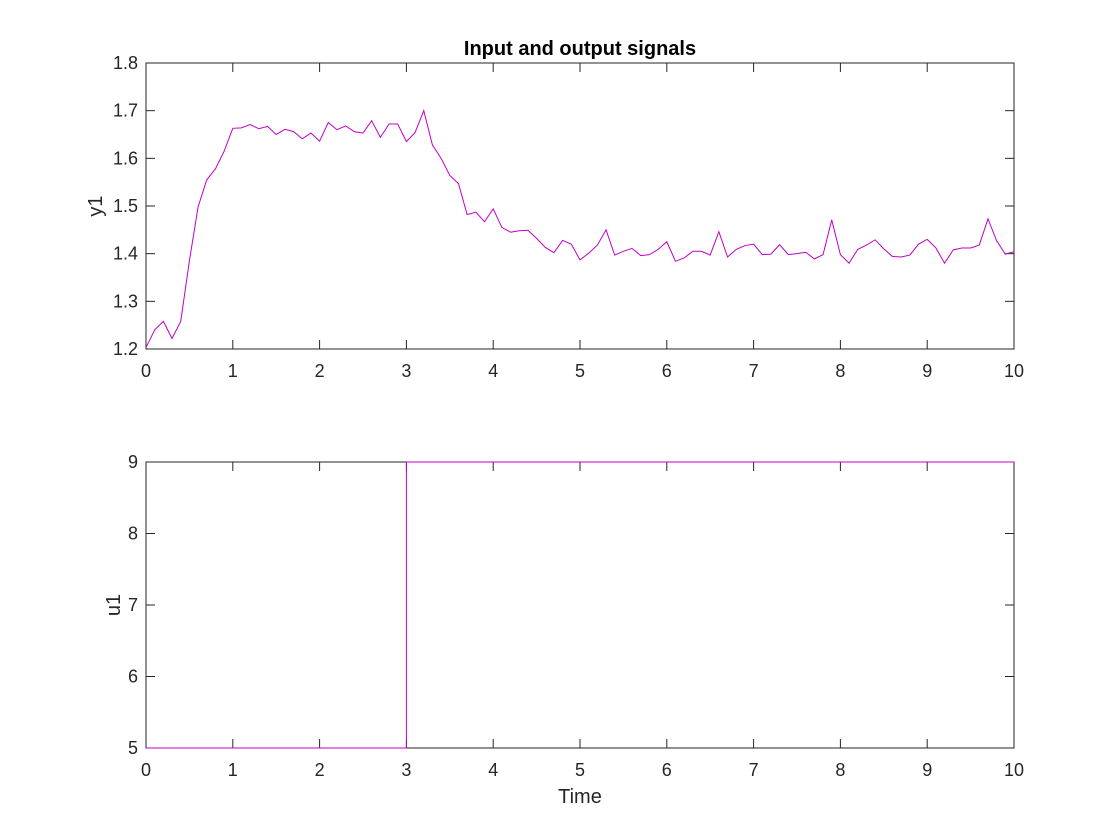 This screenshot has height=840, width=1120. What do you see at coordinates (125, 254) in the screenshot?
I see `y-tick-label: 1.4` at bounding box center [125, 254].